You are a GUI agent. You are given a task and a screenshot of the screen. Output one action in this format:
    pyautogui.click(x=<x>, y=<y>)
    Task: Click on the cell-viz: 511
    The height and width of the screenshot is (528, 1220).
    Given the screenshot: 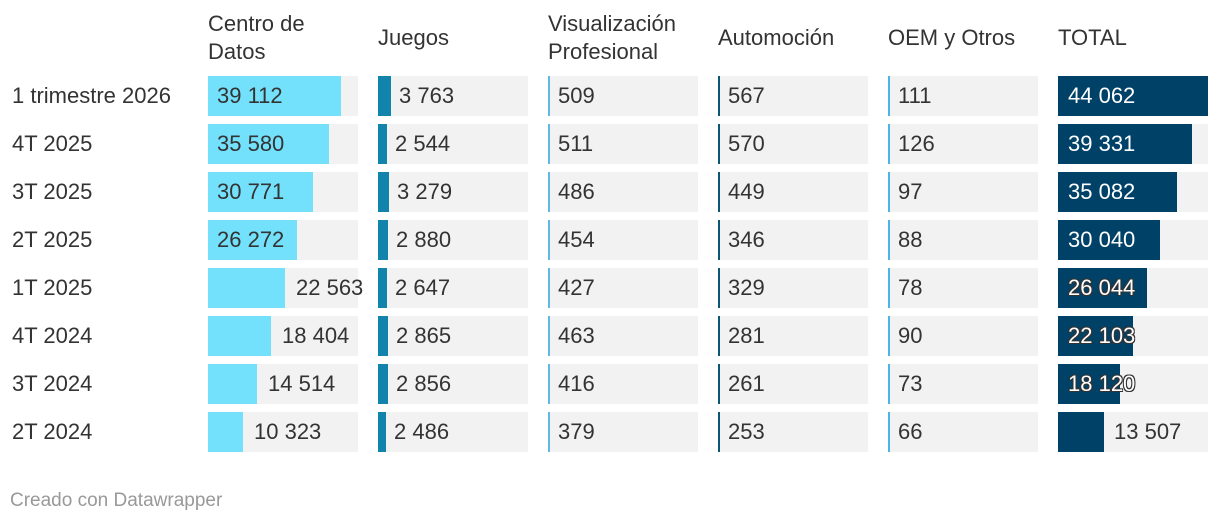 What is the action you would take?
    pyautogui.click(x=623, y=144)
    